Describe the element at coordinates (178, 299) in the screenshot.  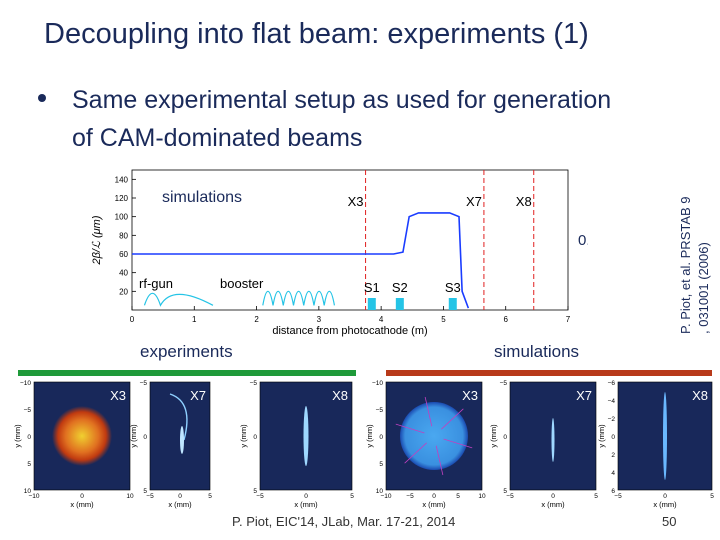
I see `rf-gun-shape` at that location.